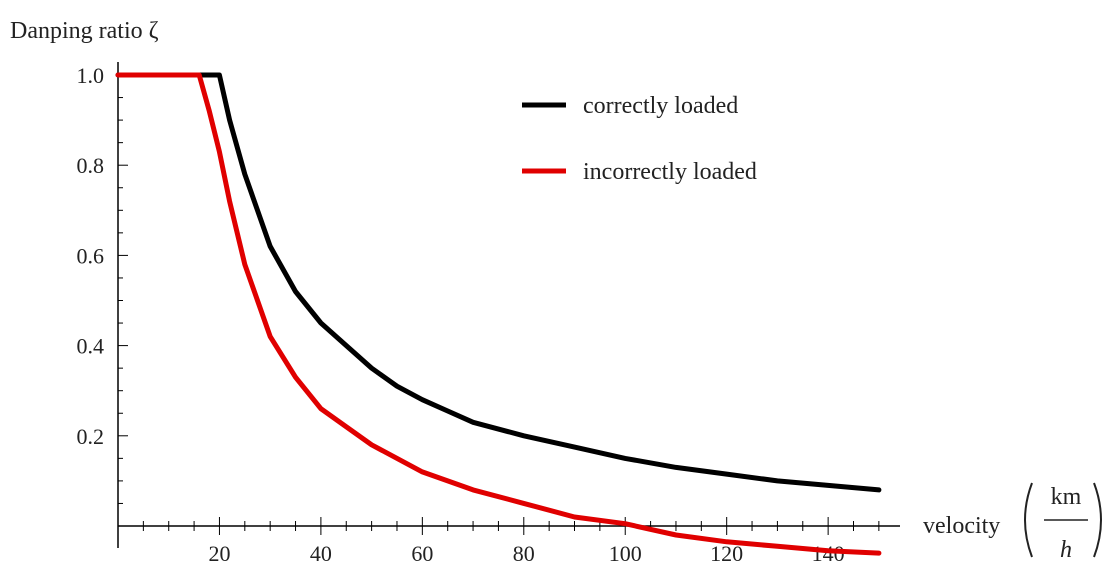 The image size is (1109, 565). Describe the element at coordinates (91, 75) in the screenshot. I see `y-tick-label: 1.0` at that location.